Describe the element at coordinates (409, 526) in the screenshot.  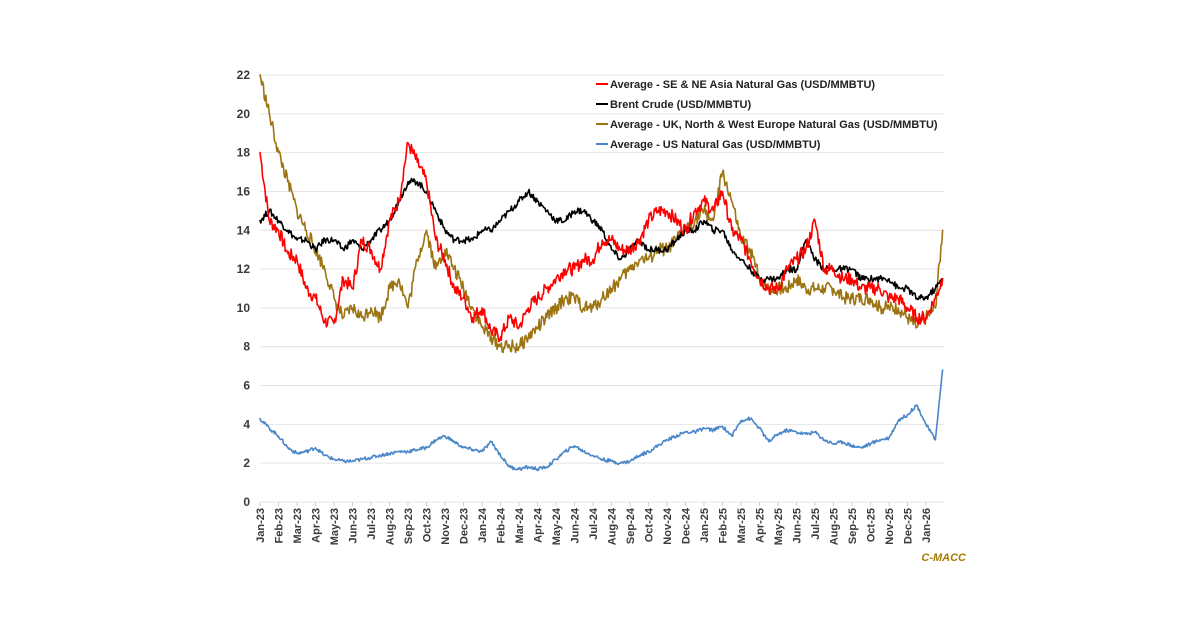
I see `x-tick-label: Sep-23` at that location.